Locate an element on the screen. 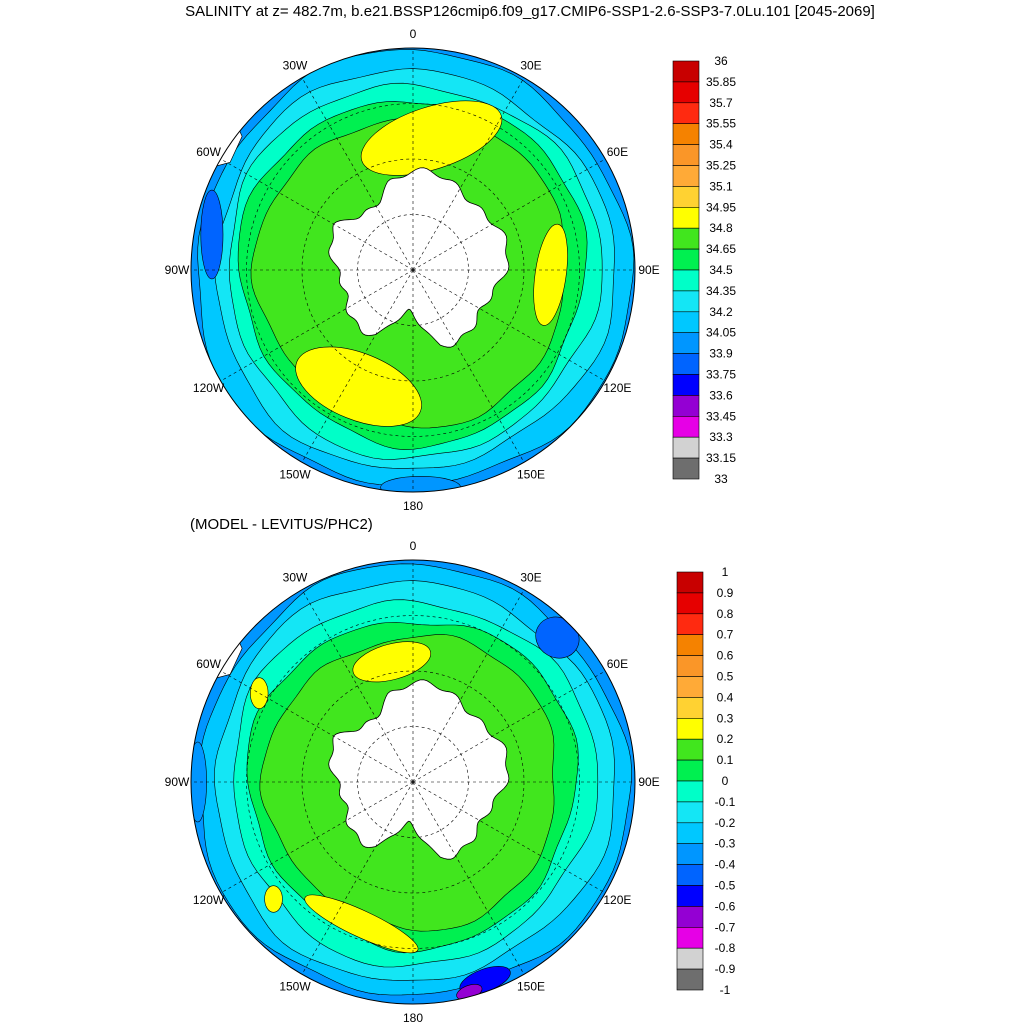 The width and height of the screenshot is (1024, 1024). colorbar-tick-label: 35.55 is located at coordinates (721, 124).